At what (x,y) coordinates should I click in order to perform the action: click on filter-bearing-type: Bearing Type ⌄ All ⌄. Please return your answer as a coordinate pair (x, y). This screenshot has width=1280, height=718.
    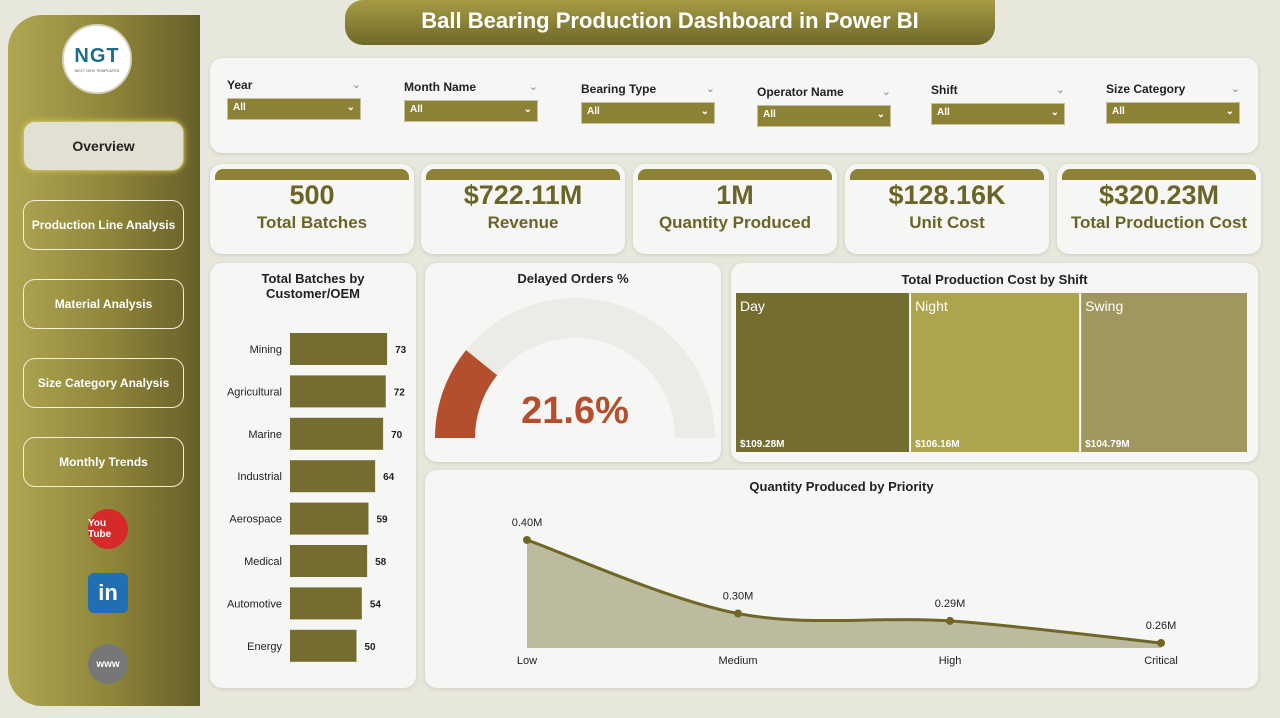
    Looking at the image, I should click on (648, 103).